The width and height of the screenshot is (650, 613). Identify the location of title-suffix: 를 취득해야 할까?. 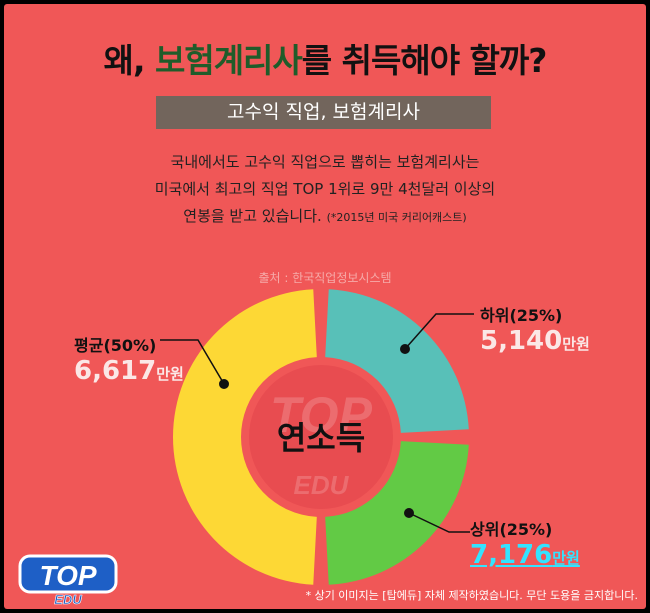
(424, 60).